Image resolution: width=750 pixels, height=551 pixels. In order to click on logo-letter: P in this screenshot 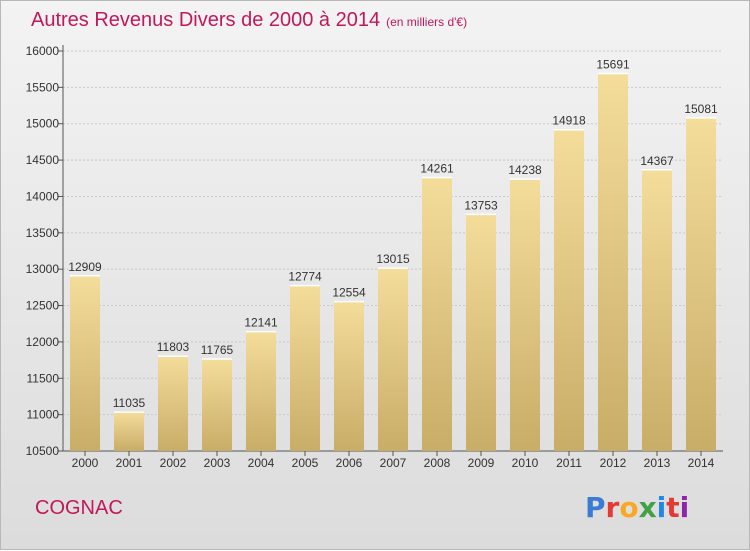, I will do `click(595, 507)`.